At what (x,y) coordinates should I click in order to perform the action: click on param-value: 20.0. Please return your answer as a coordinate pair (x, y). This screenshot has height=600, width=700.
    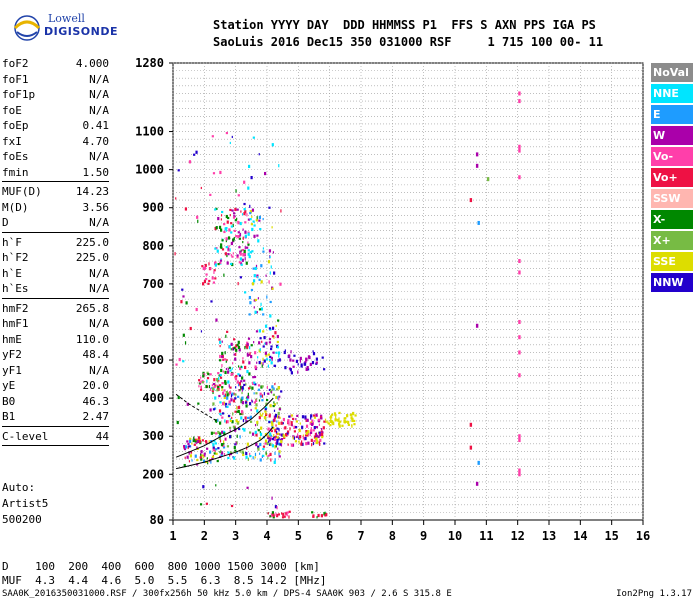
    Looking at the image, I should click on (96, 385).